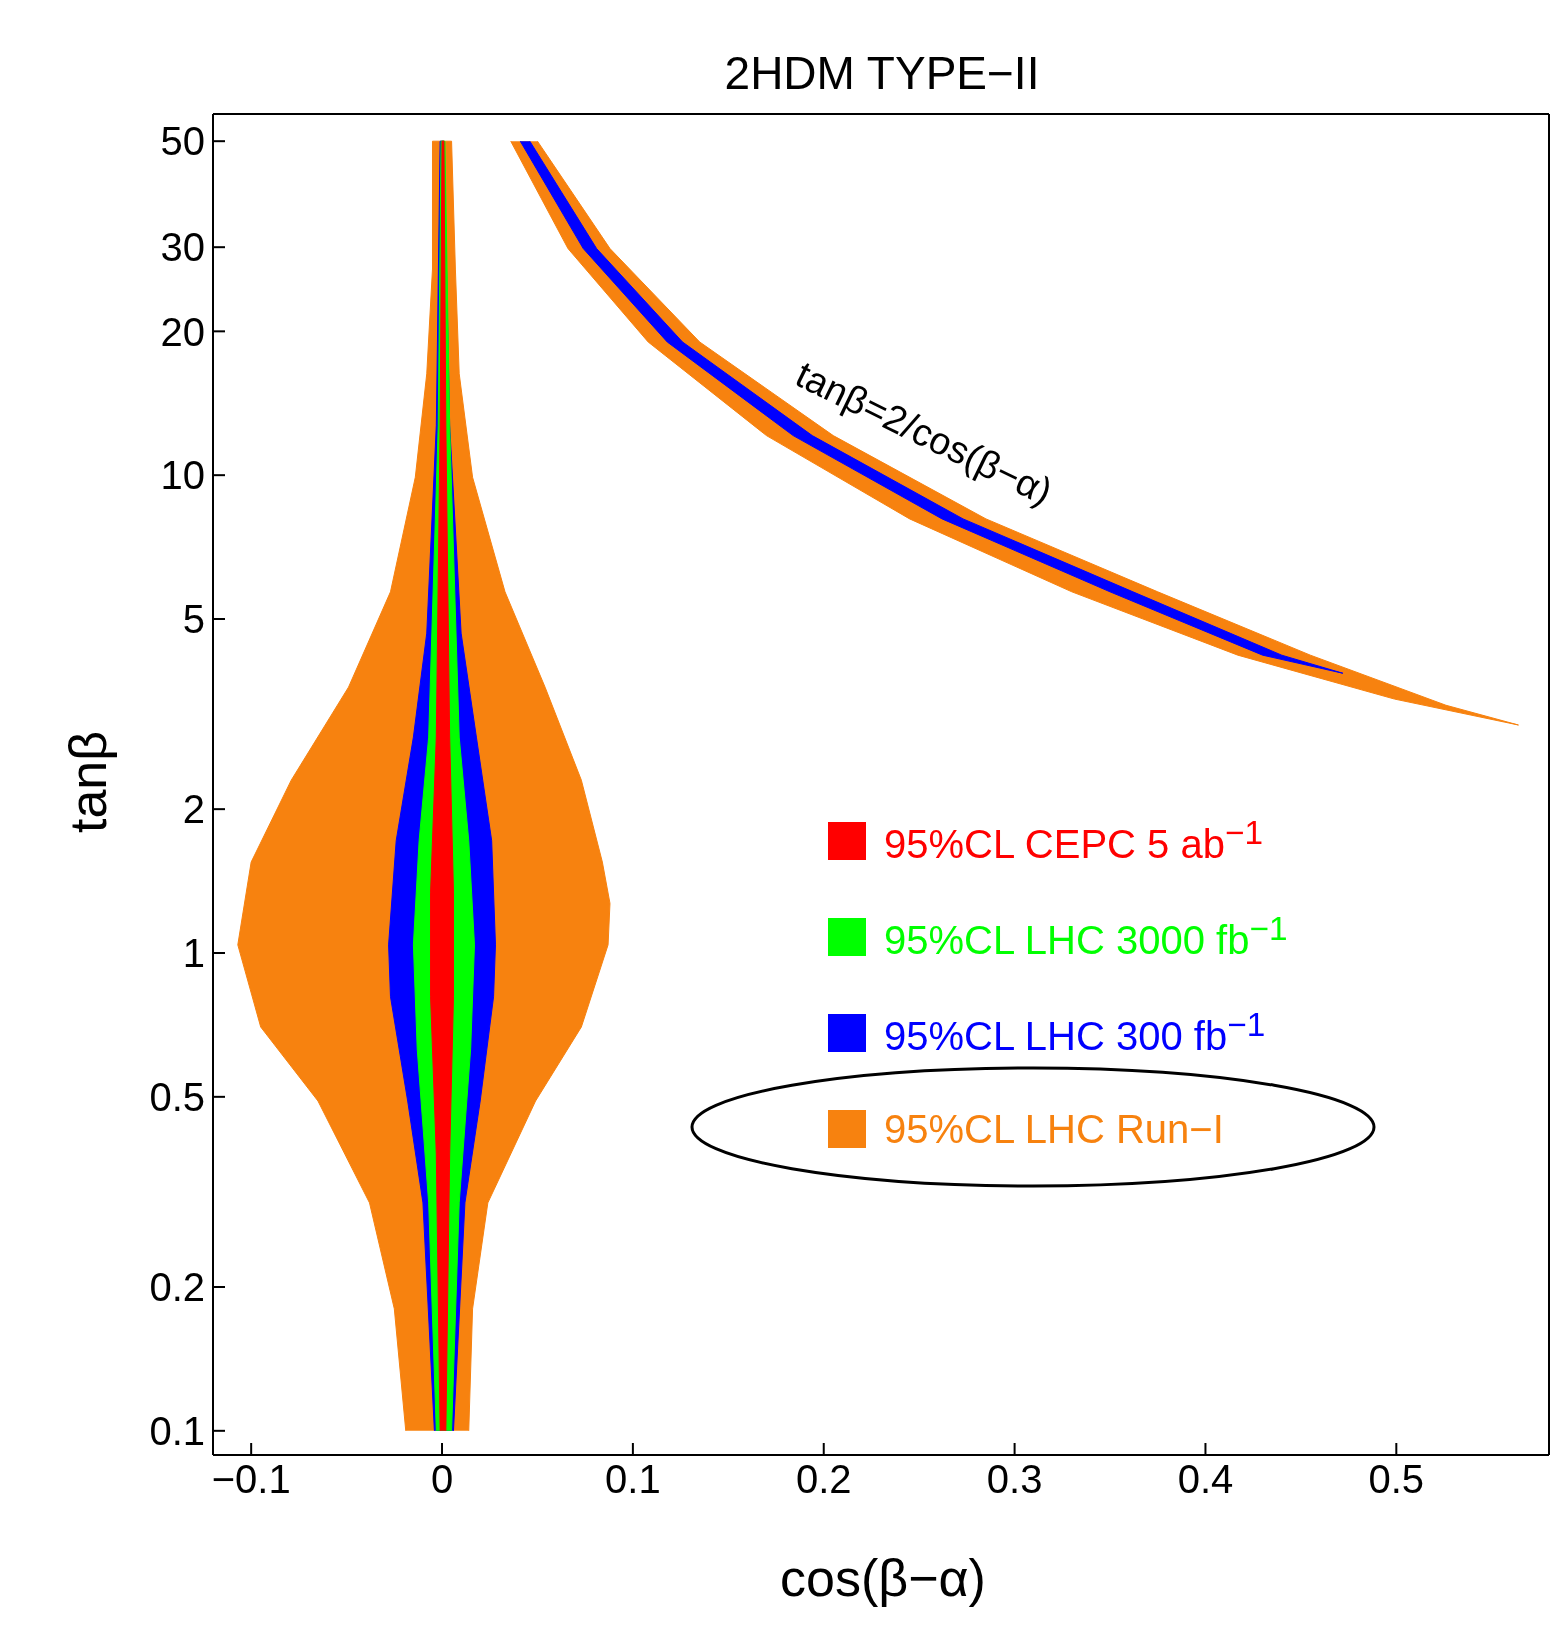 This screenshot has width=1558, height=1628. What do you see at coordinates (883, 1578) in the screenshot?
I see `x-axis-title: cos(β−α)` at bounding box center [883, 1578].